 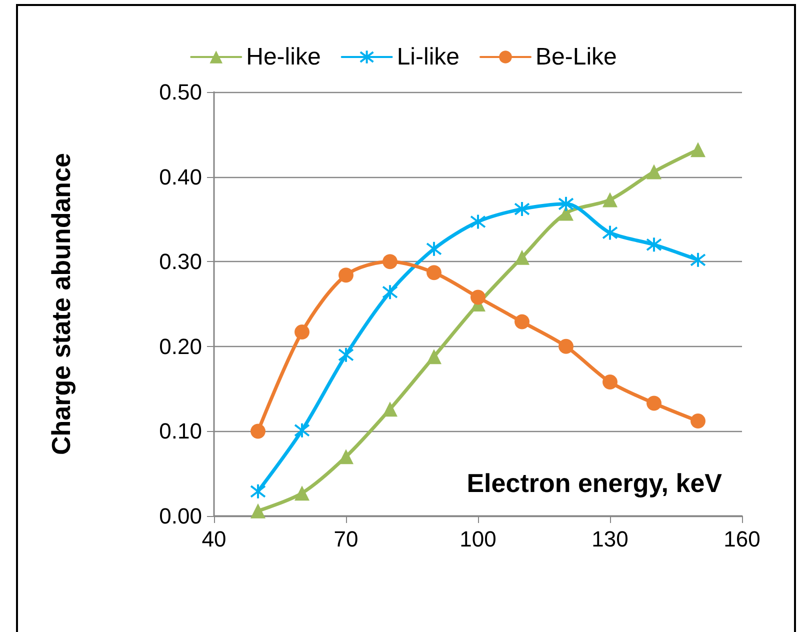 What do you see at coordinates (346, 539) in the screenshot?
I see `x-tick-label: 70` at bounding box center [346, 539].